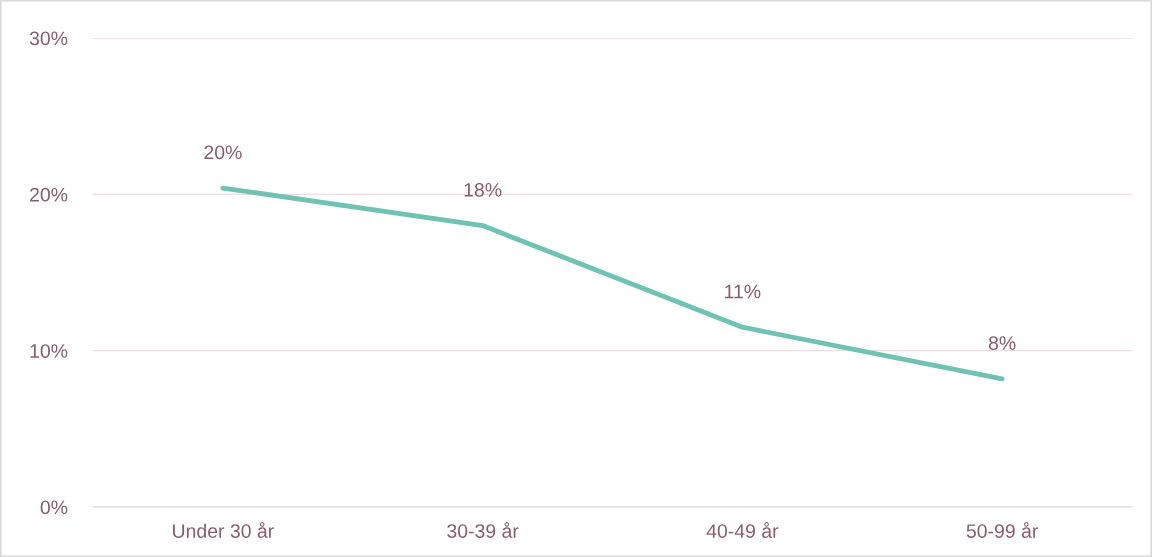  What do you see at coordinates (223, 530) in the screenshot?
I see `x-tick-label: Under 30 år` at bounding box center [223, 530].